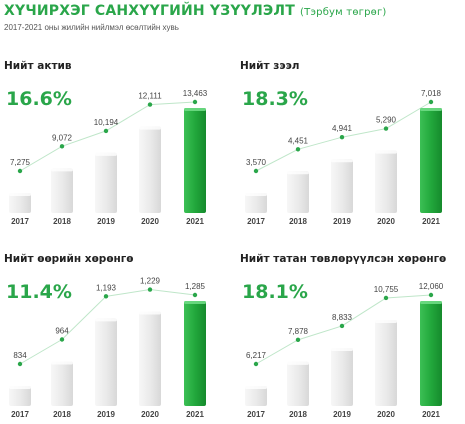 The height and width of the screenshot is (424, 465). What do you see at coordinates (386, 289) in the screenshot?
I see `value-label: 10,755` at bounding box center [386, 289].